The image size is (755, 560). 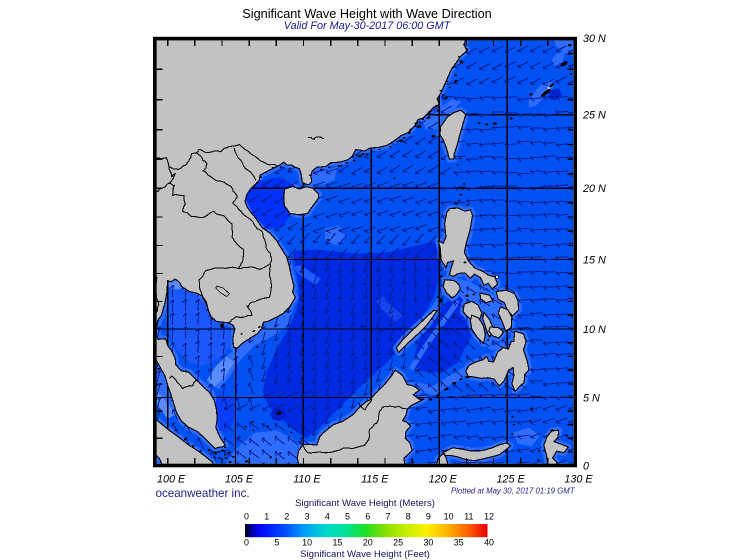 What do you see at coordinates (203, 493) in the screenshot?
I see `svg-text: oceanweather inc.` at bounding box center [203, 493].